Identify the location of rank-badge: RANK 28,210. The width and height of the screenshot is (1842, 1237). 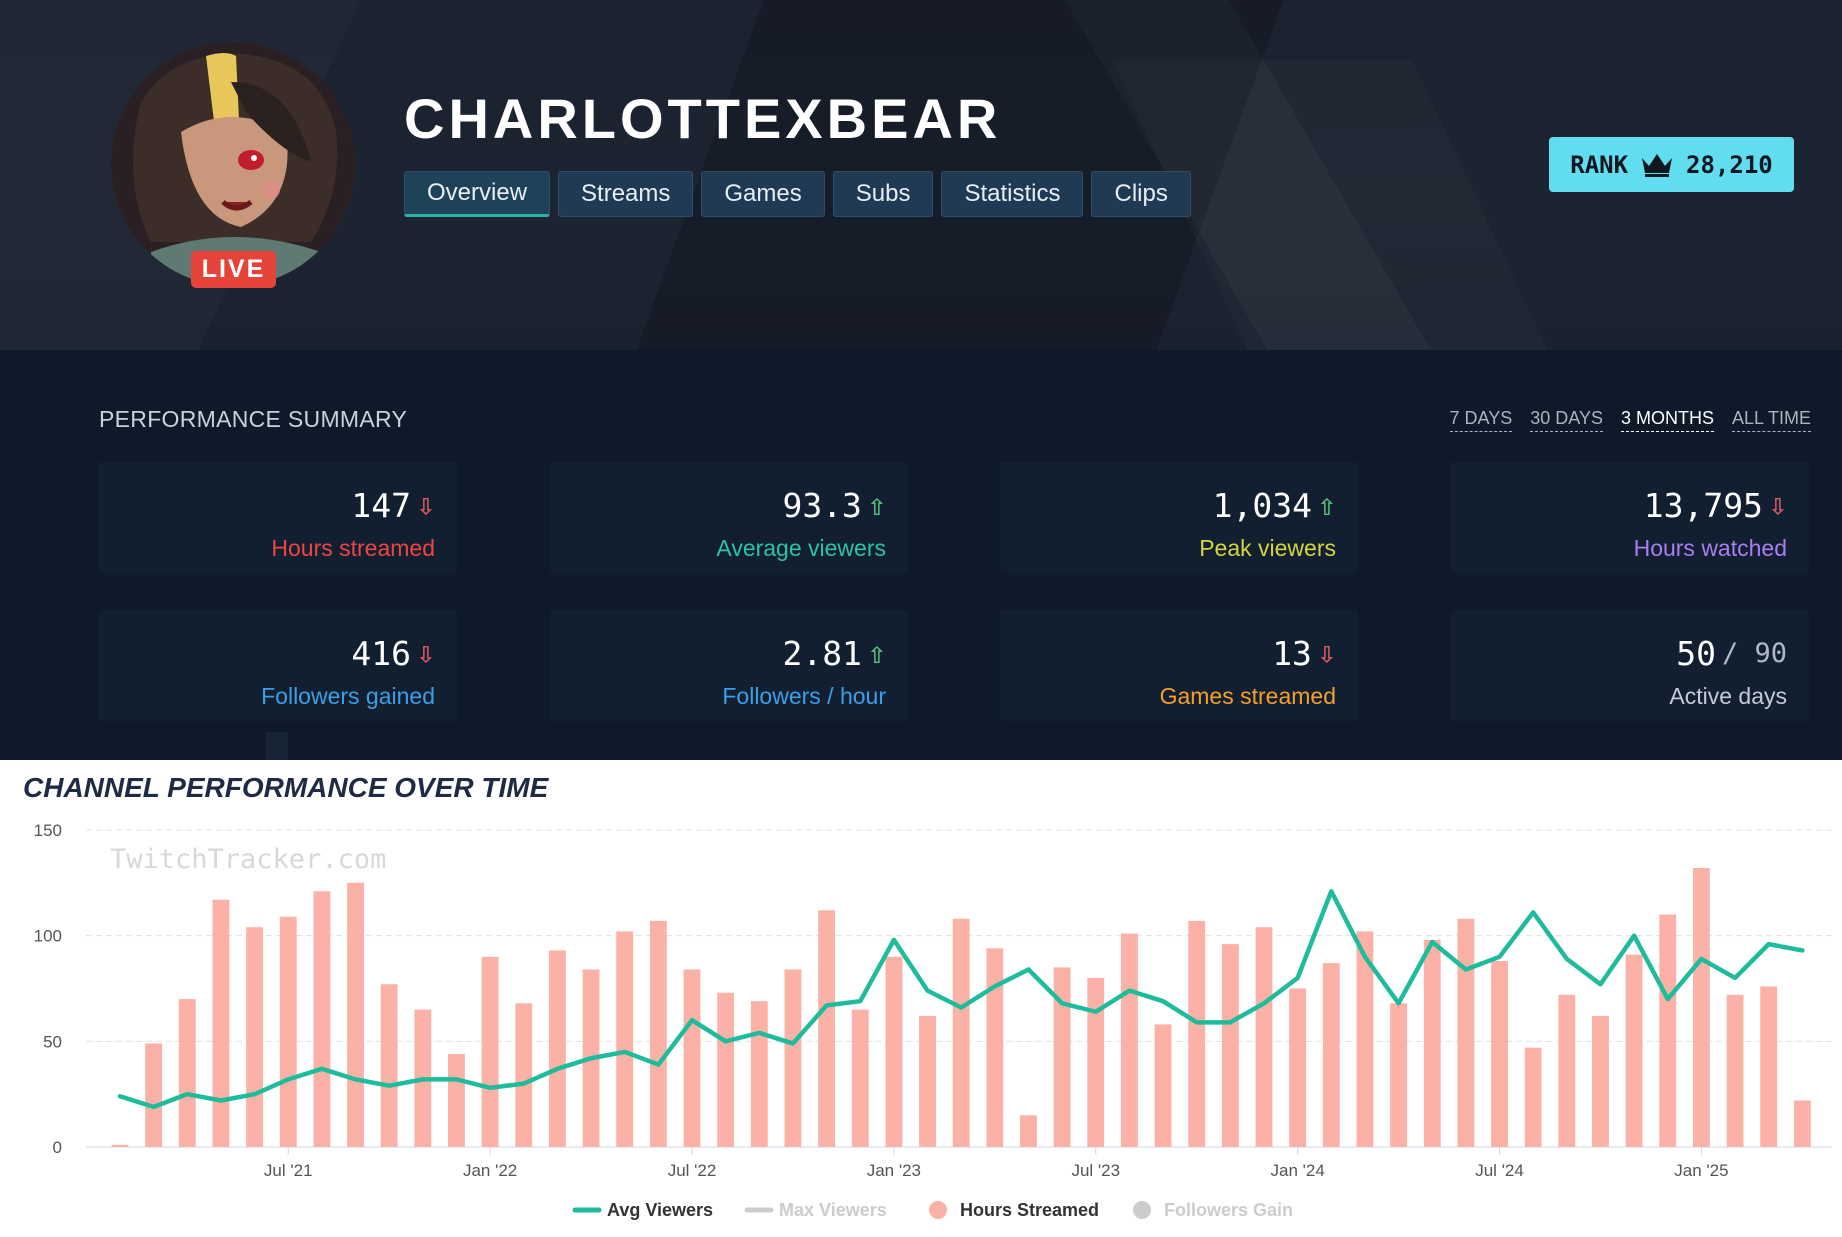
(1671, 164).